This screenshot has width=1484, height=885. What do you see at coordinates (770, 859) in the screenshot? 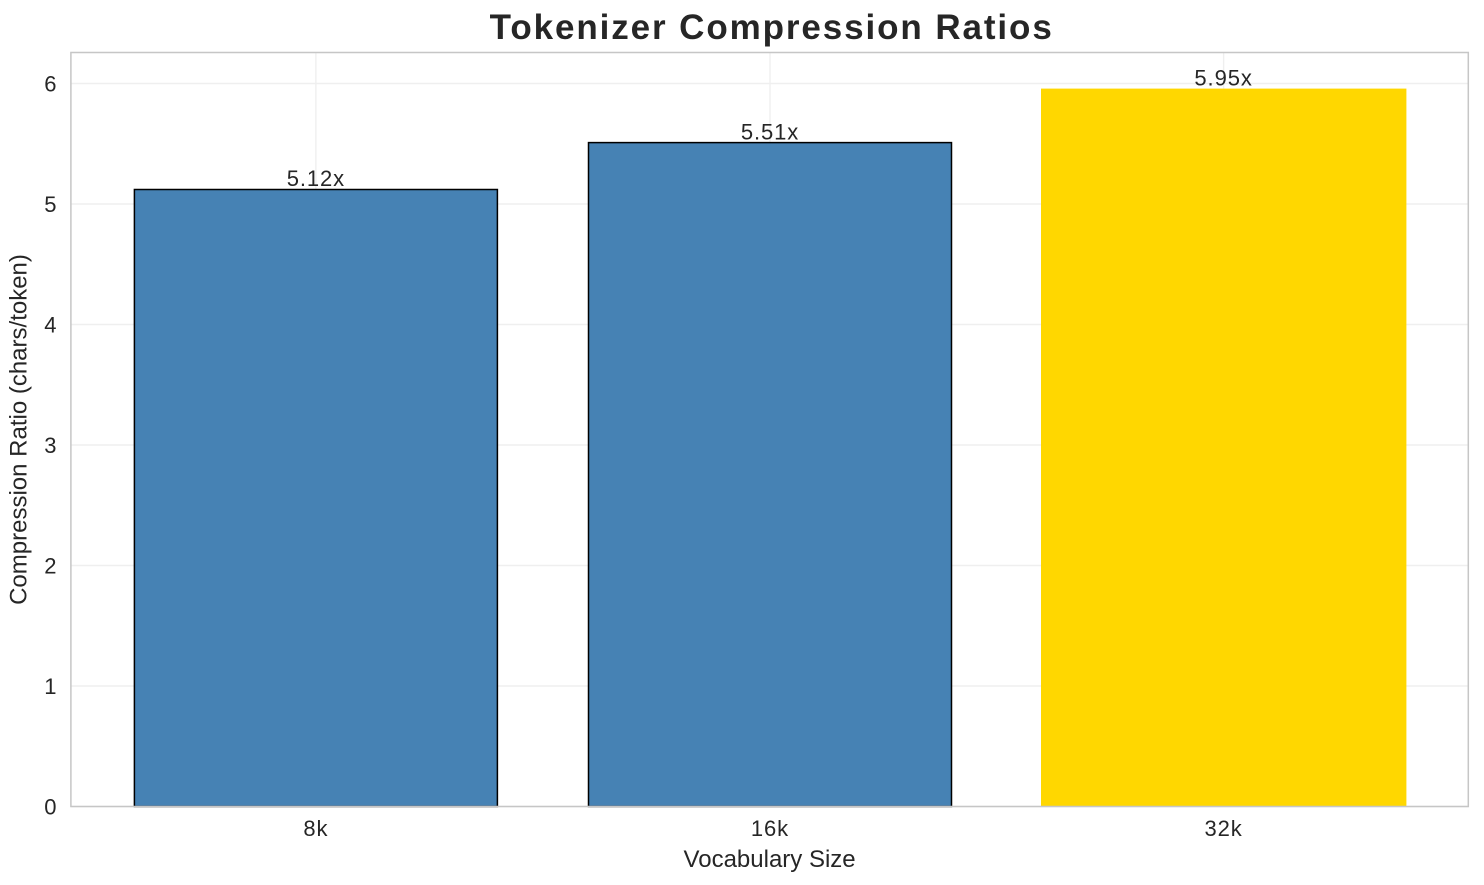
I see `svg-text: Vocabulary Size` at bounding box center [770, 859].